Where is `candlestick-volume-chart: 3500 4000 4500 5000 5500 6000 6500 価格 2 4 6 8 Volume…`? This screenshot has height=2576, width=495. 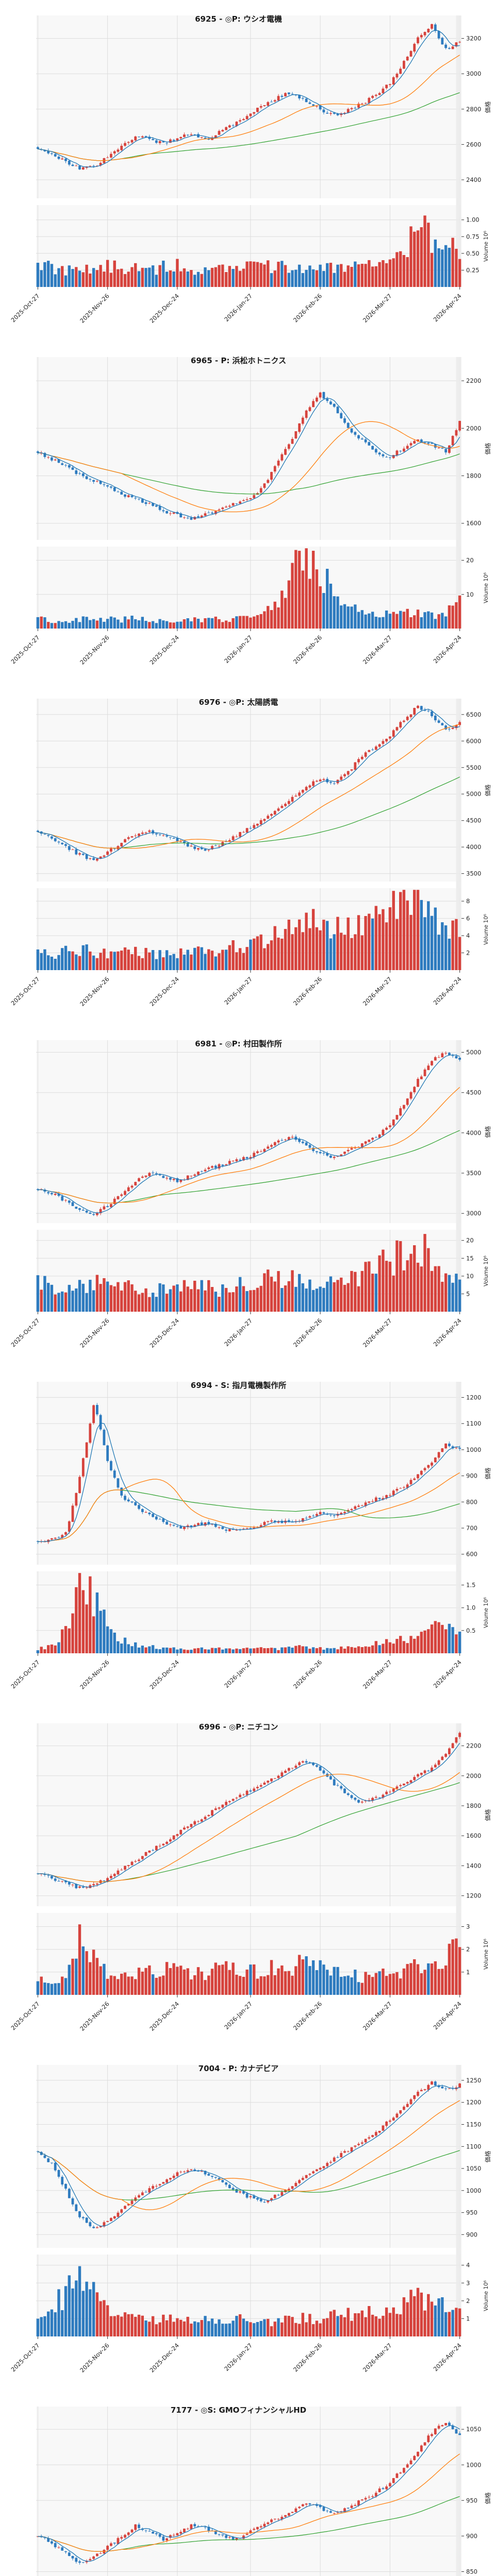
candlestick-volume-chart: 3500 4000 4500 5000 5500 6000 6500 価格 2 4 6 8 Volume… is located at coordinates (247, 854).